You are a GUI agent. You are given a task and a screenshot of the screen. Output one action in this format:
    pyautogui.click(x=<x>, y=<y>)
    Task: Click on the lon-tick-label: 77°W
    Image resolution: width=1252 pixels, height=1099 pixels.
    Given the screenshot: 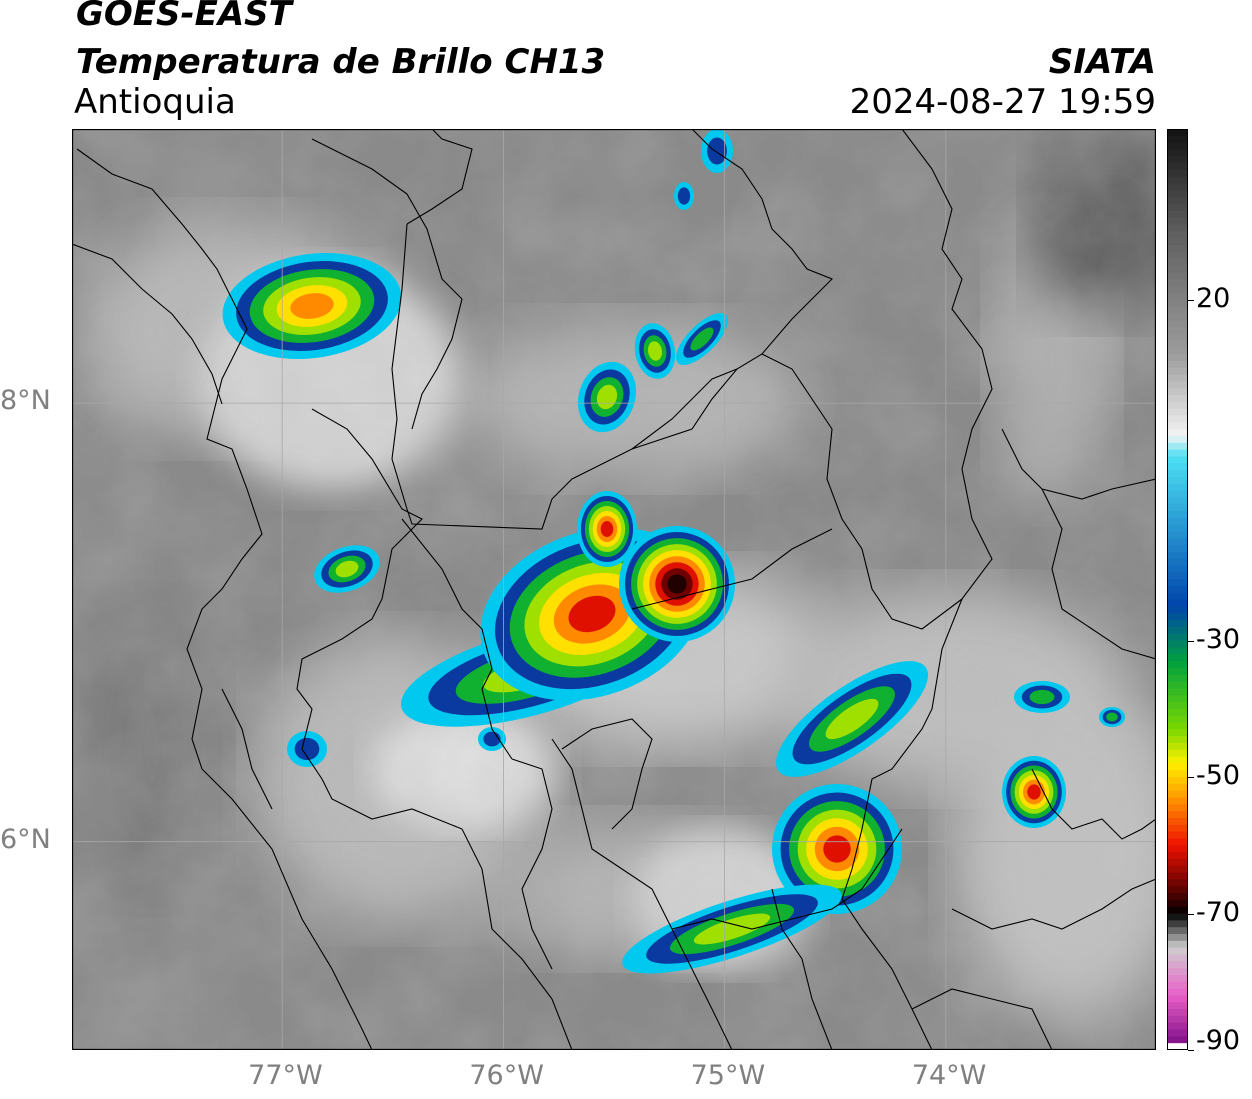 What is the action you would take?
    pyautogui.click(x=285, y=1075)
    